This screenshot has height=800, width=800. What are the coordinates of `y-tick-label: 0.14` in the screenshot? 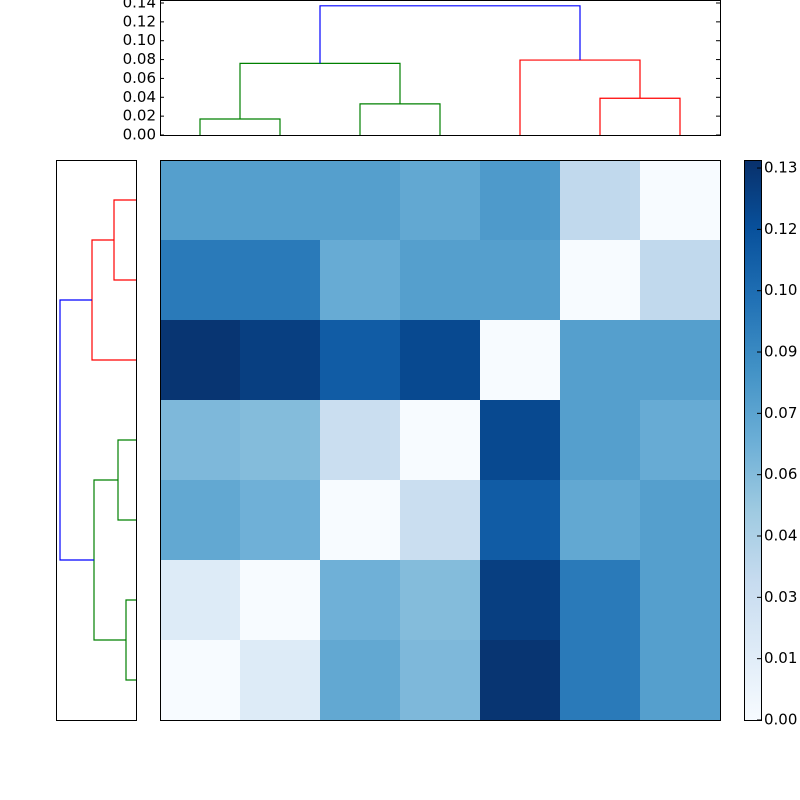 It's located at (139, 6).